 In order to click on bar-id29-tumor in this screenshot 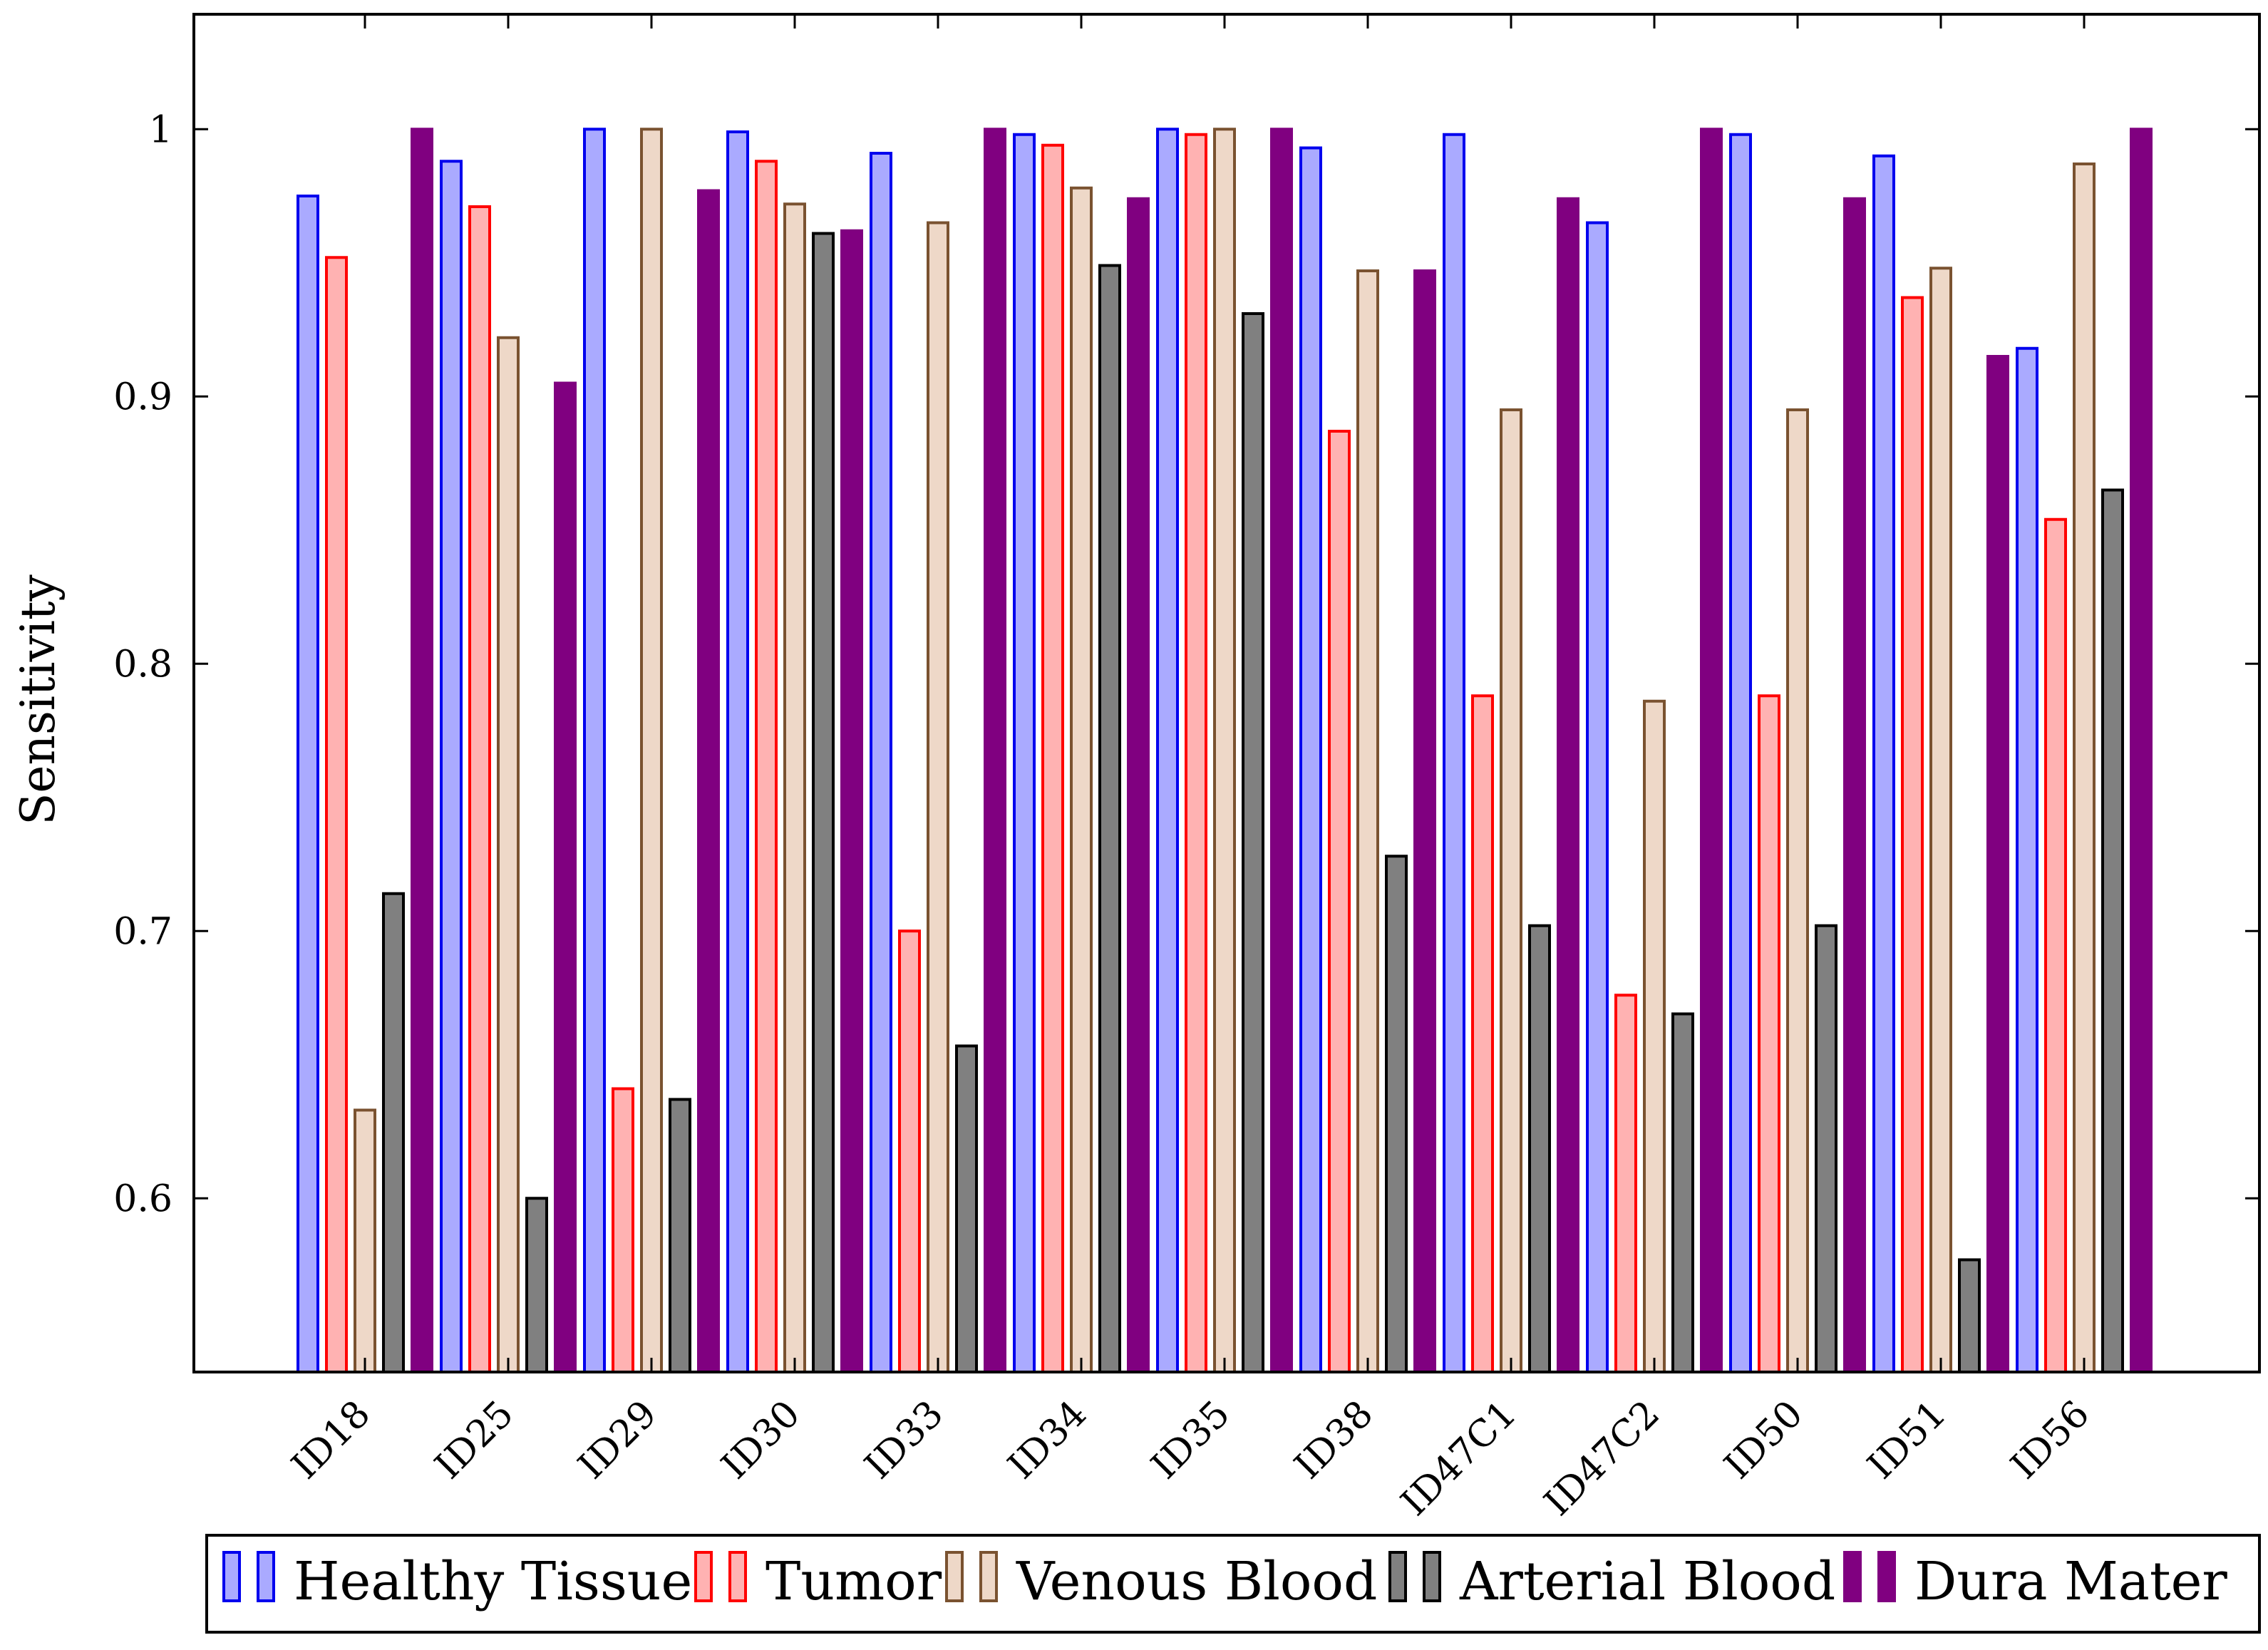, I will do `click(623, 1230)`.